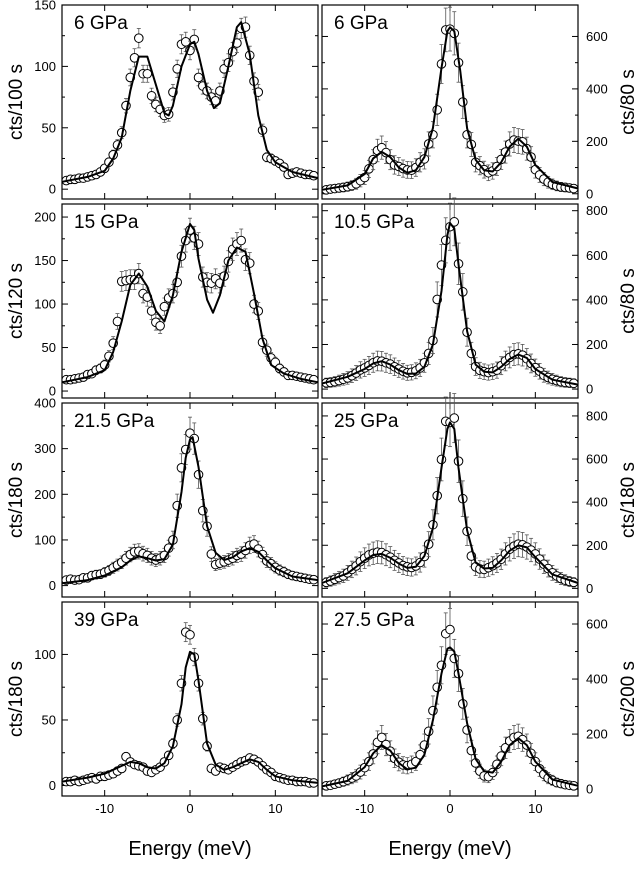 The width and height of the screenshot is (640, 869). Describe the element at coordinates (374, 620) in the screenshot. I see `panel-title: 27.5 GPa` at that location.